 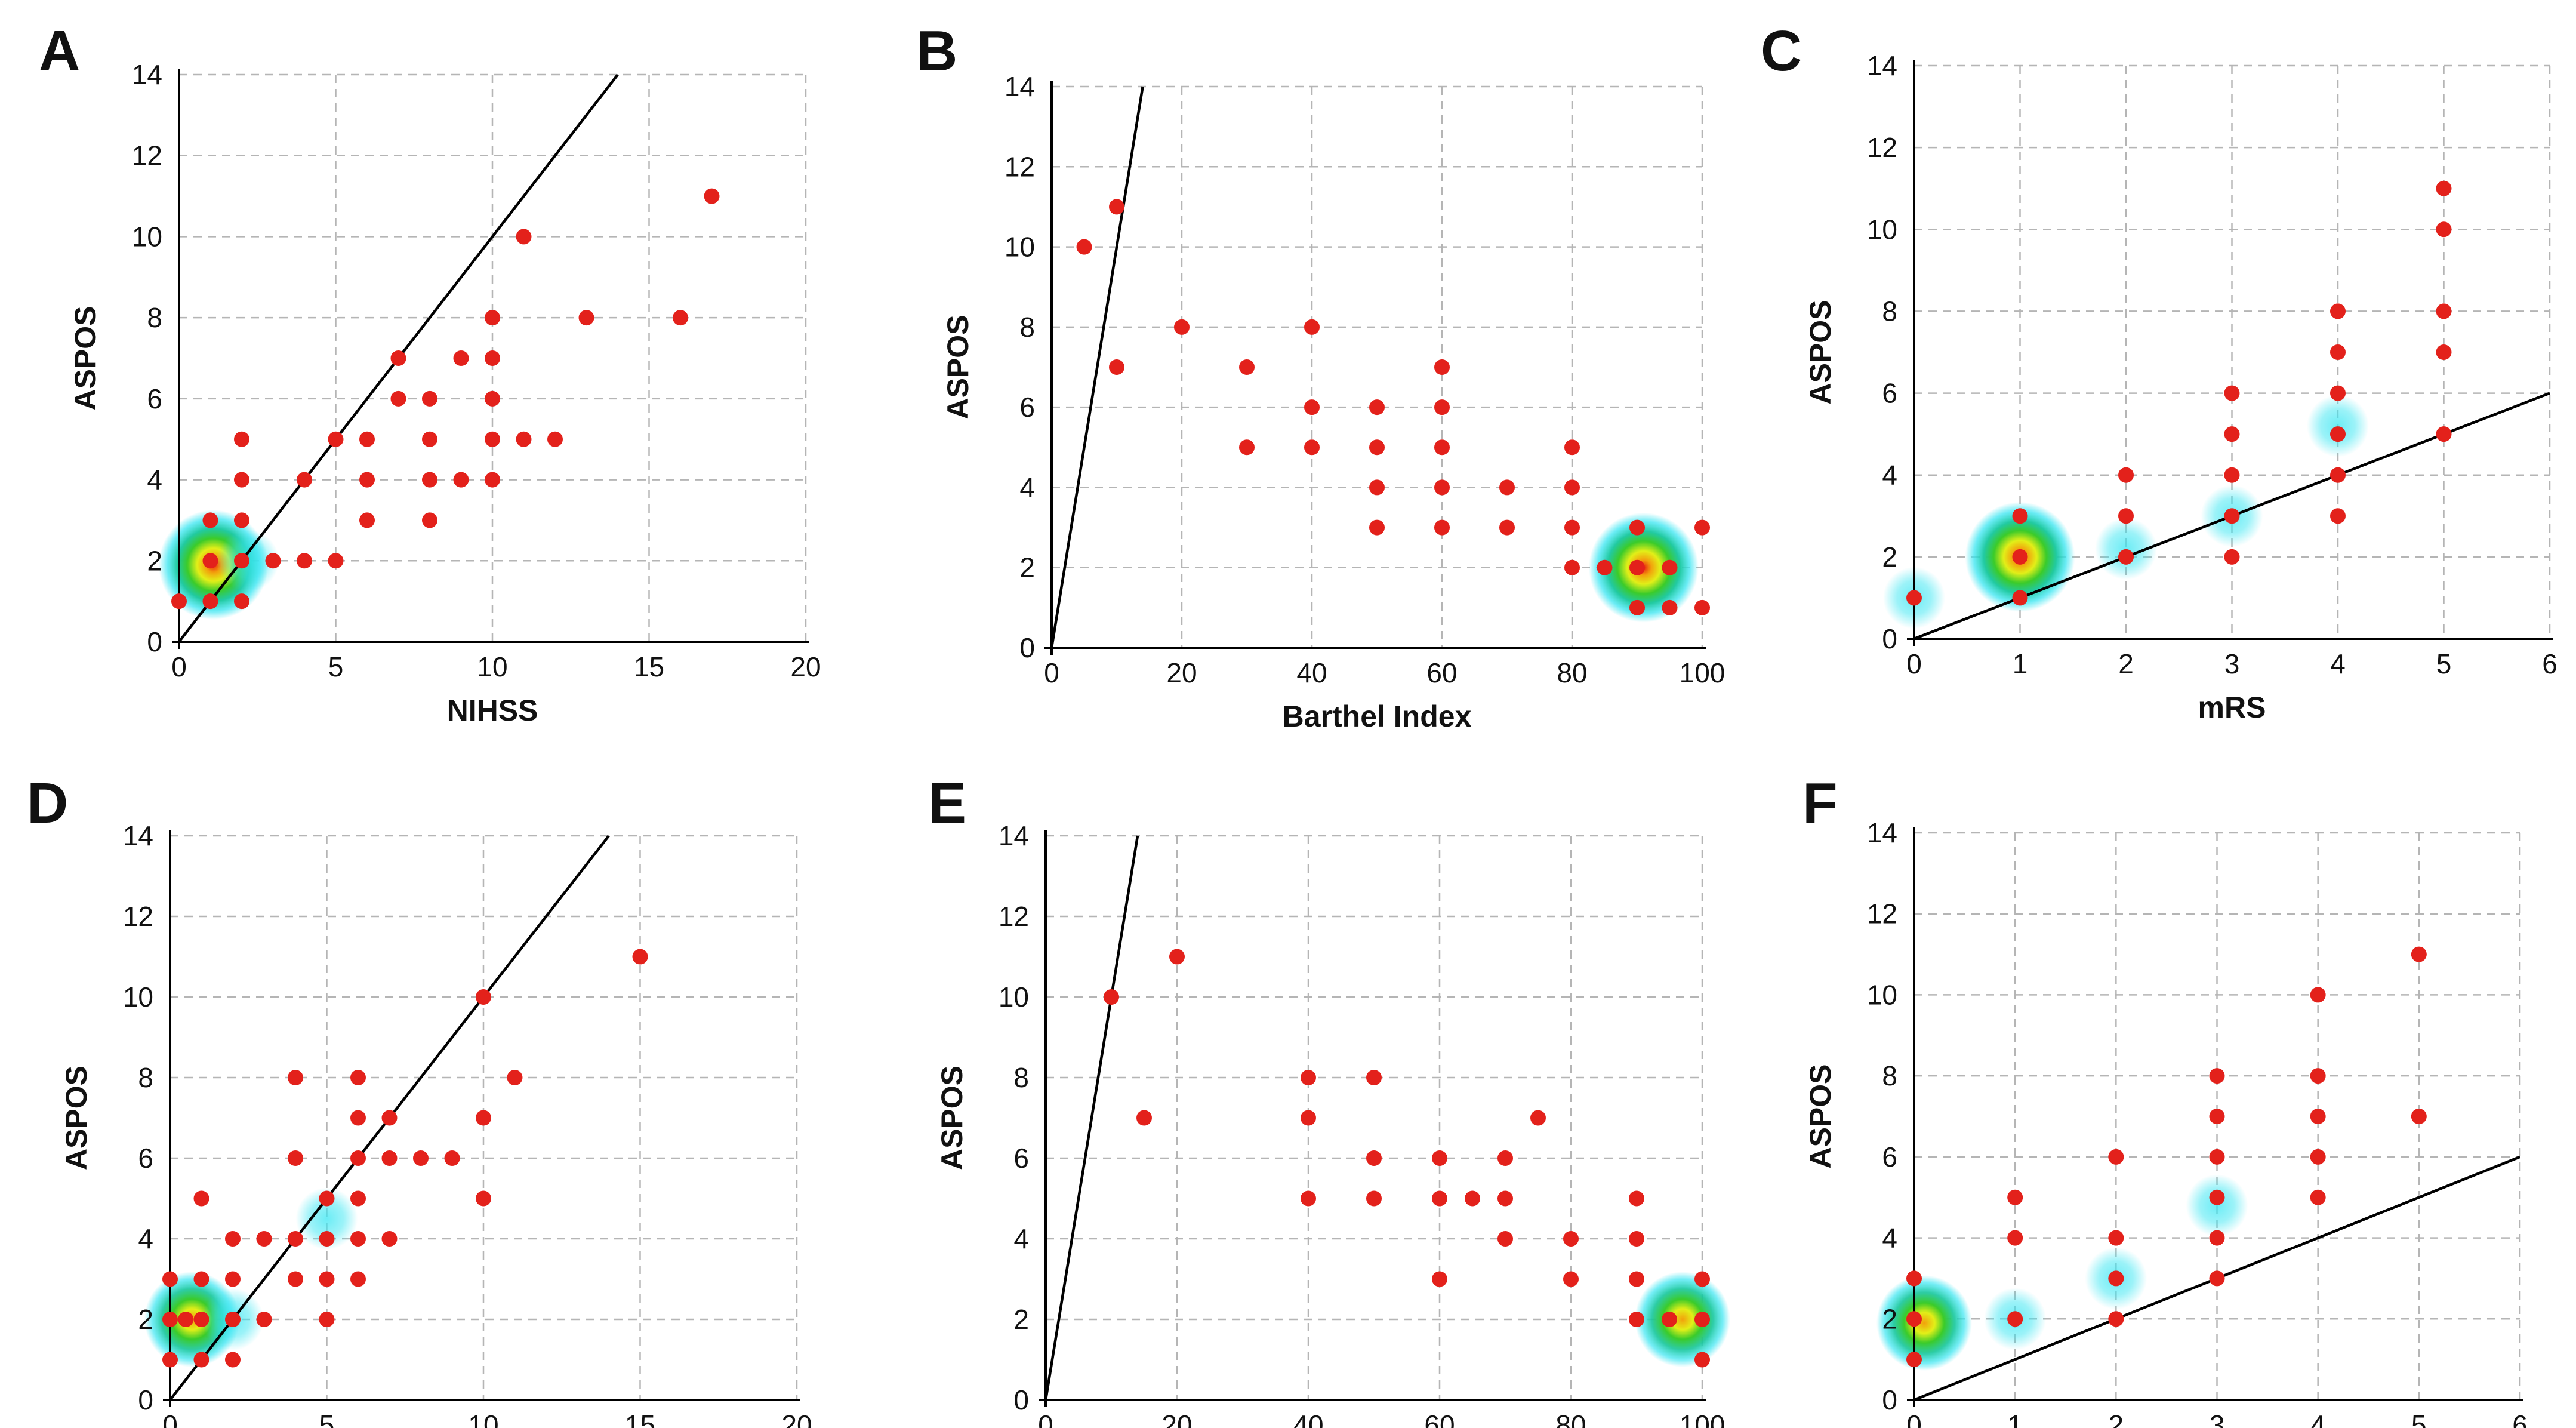 I want to click on x-tick-label: 4, so click(x=2338, y=663).